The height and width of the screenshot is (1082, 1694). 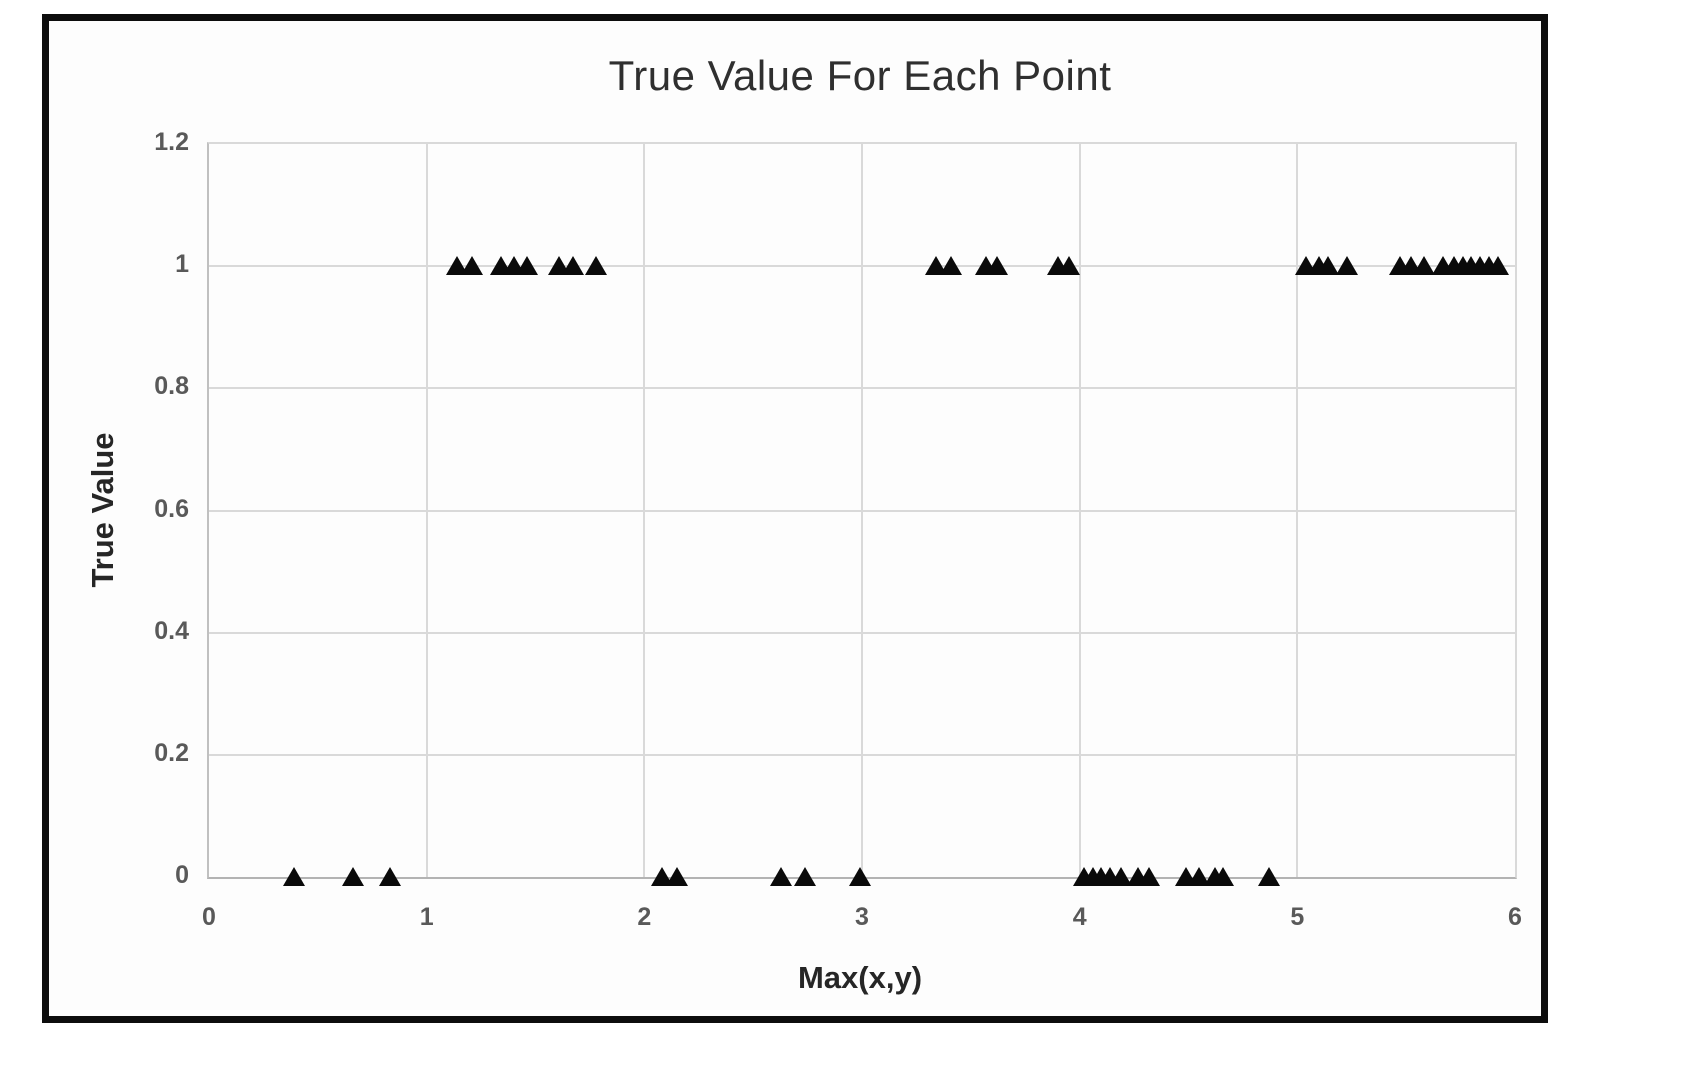 I want to click on chart-title: True Value For Each Point, so click(x=860, y=75).